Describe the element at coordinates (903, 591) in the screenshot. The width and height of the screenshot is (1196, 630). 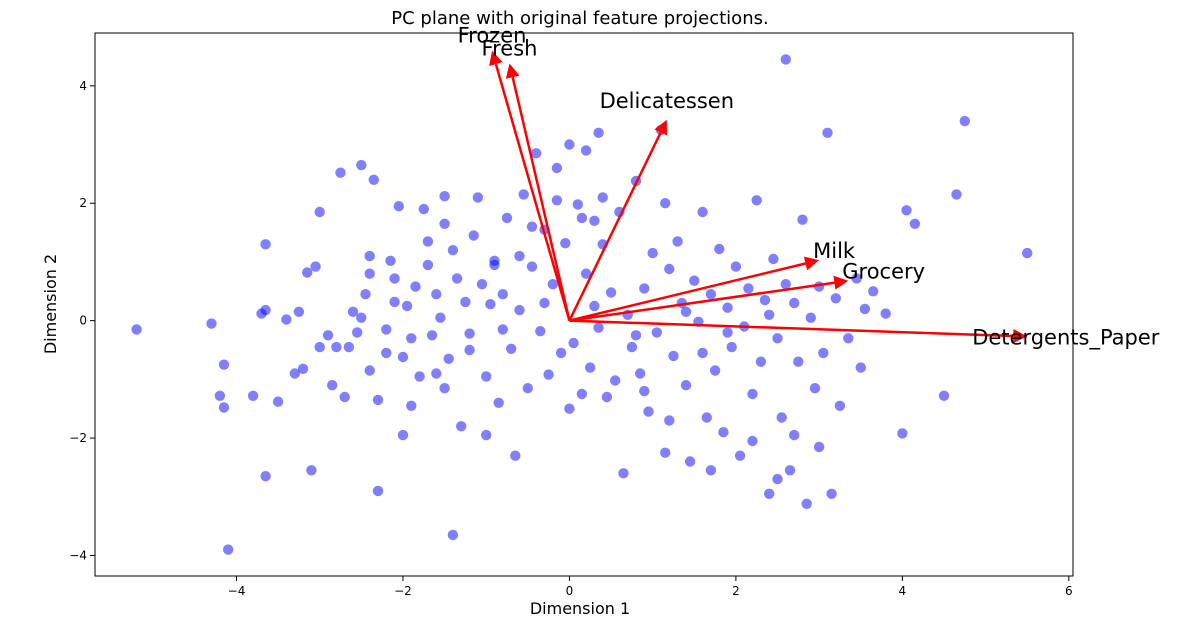
I see `x-tick-label: 4` at that location.